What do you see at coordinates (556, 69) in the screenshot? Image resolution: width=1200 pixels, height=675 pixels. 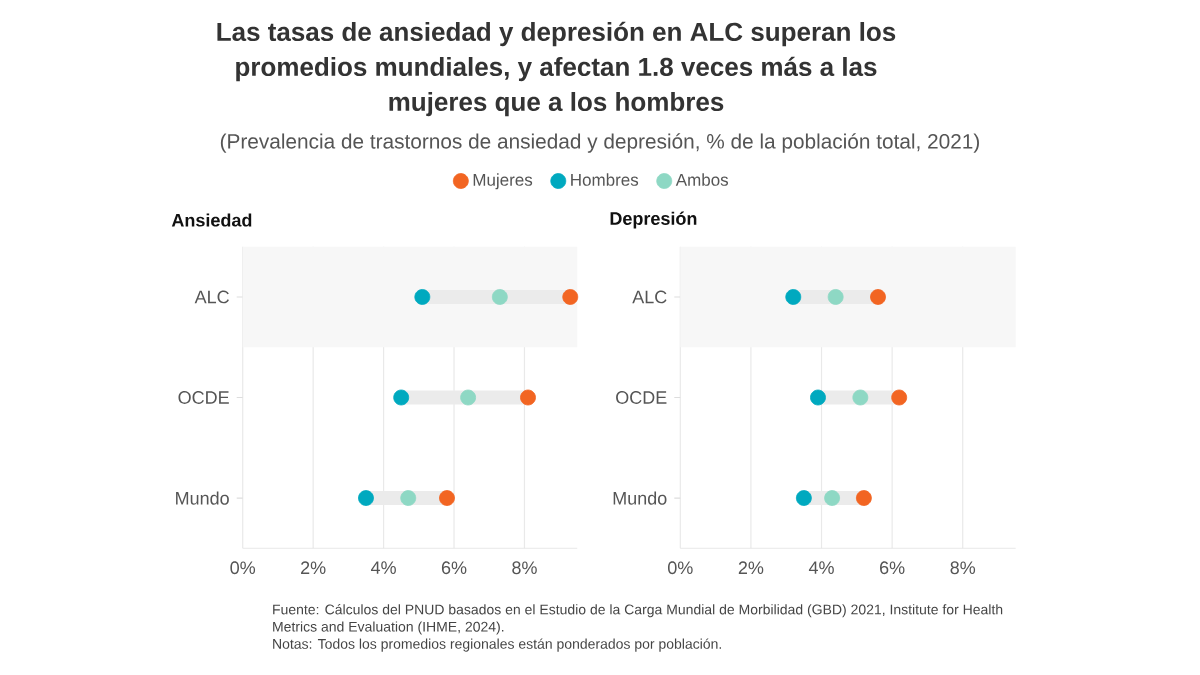 I see `text: Las tasas de ansiedad y depresión en ALC superan los promedios mundiales, y afectan 1.8 veces más a las mujeres que a los hombres` at bounding box center [556, 69].